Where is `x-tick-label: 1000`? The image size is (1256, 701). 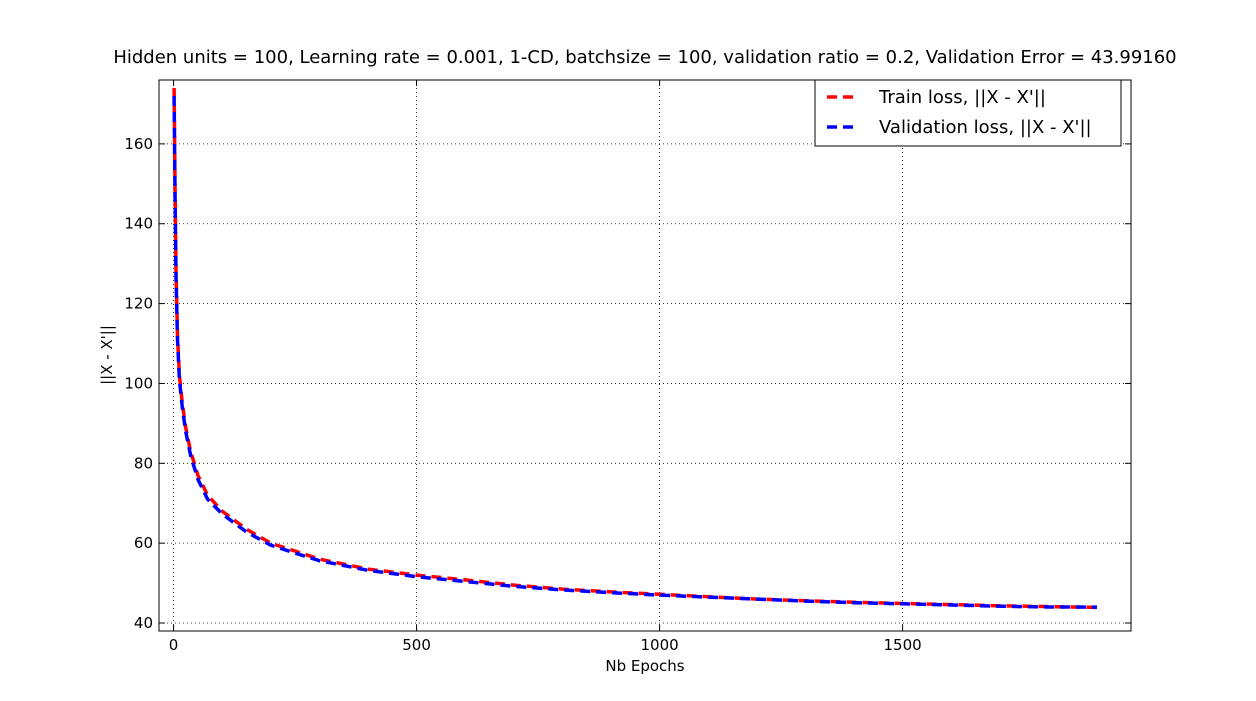 x-tick-label: 1000 is located at coordinates (659, 645).